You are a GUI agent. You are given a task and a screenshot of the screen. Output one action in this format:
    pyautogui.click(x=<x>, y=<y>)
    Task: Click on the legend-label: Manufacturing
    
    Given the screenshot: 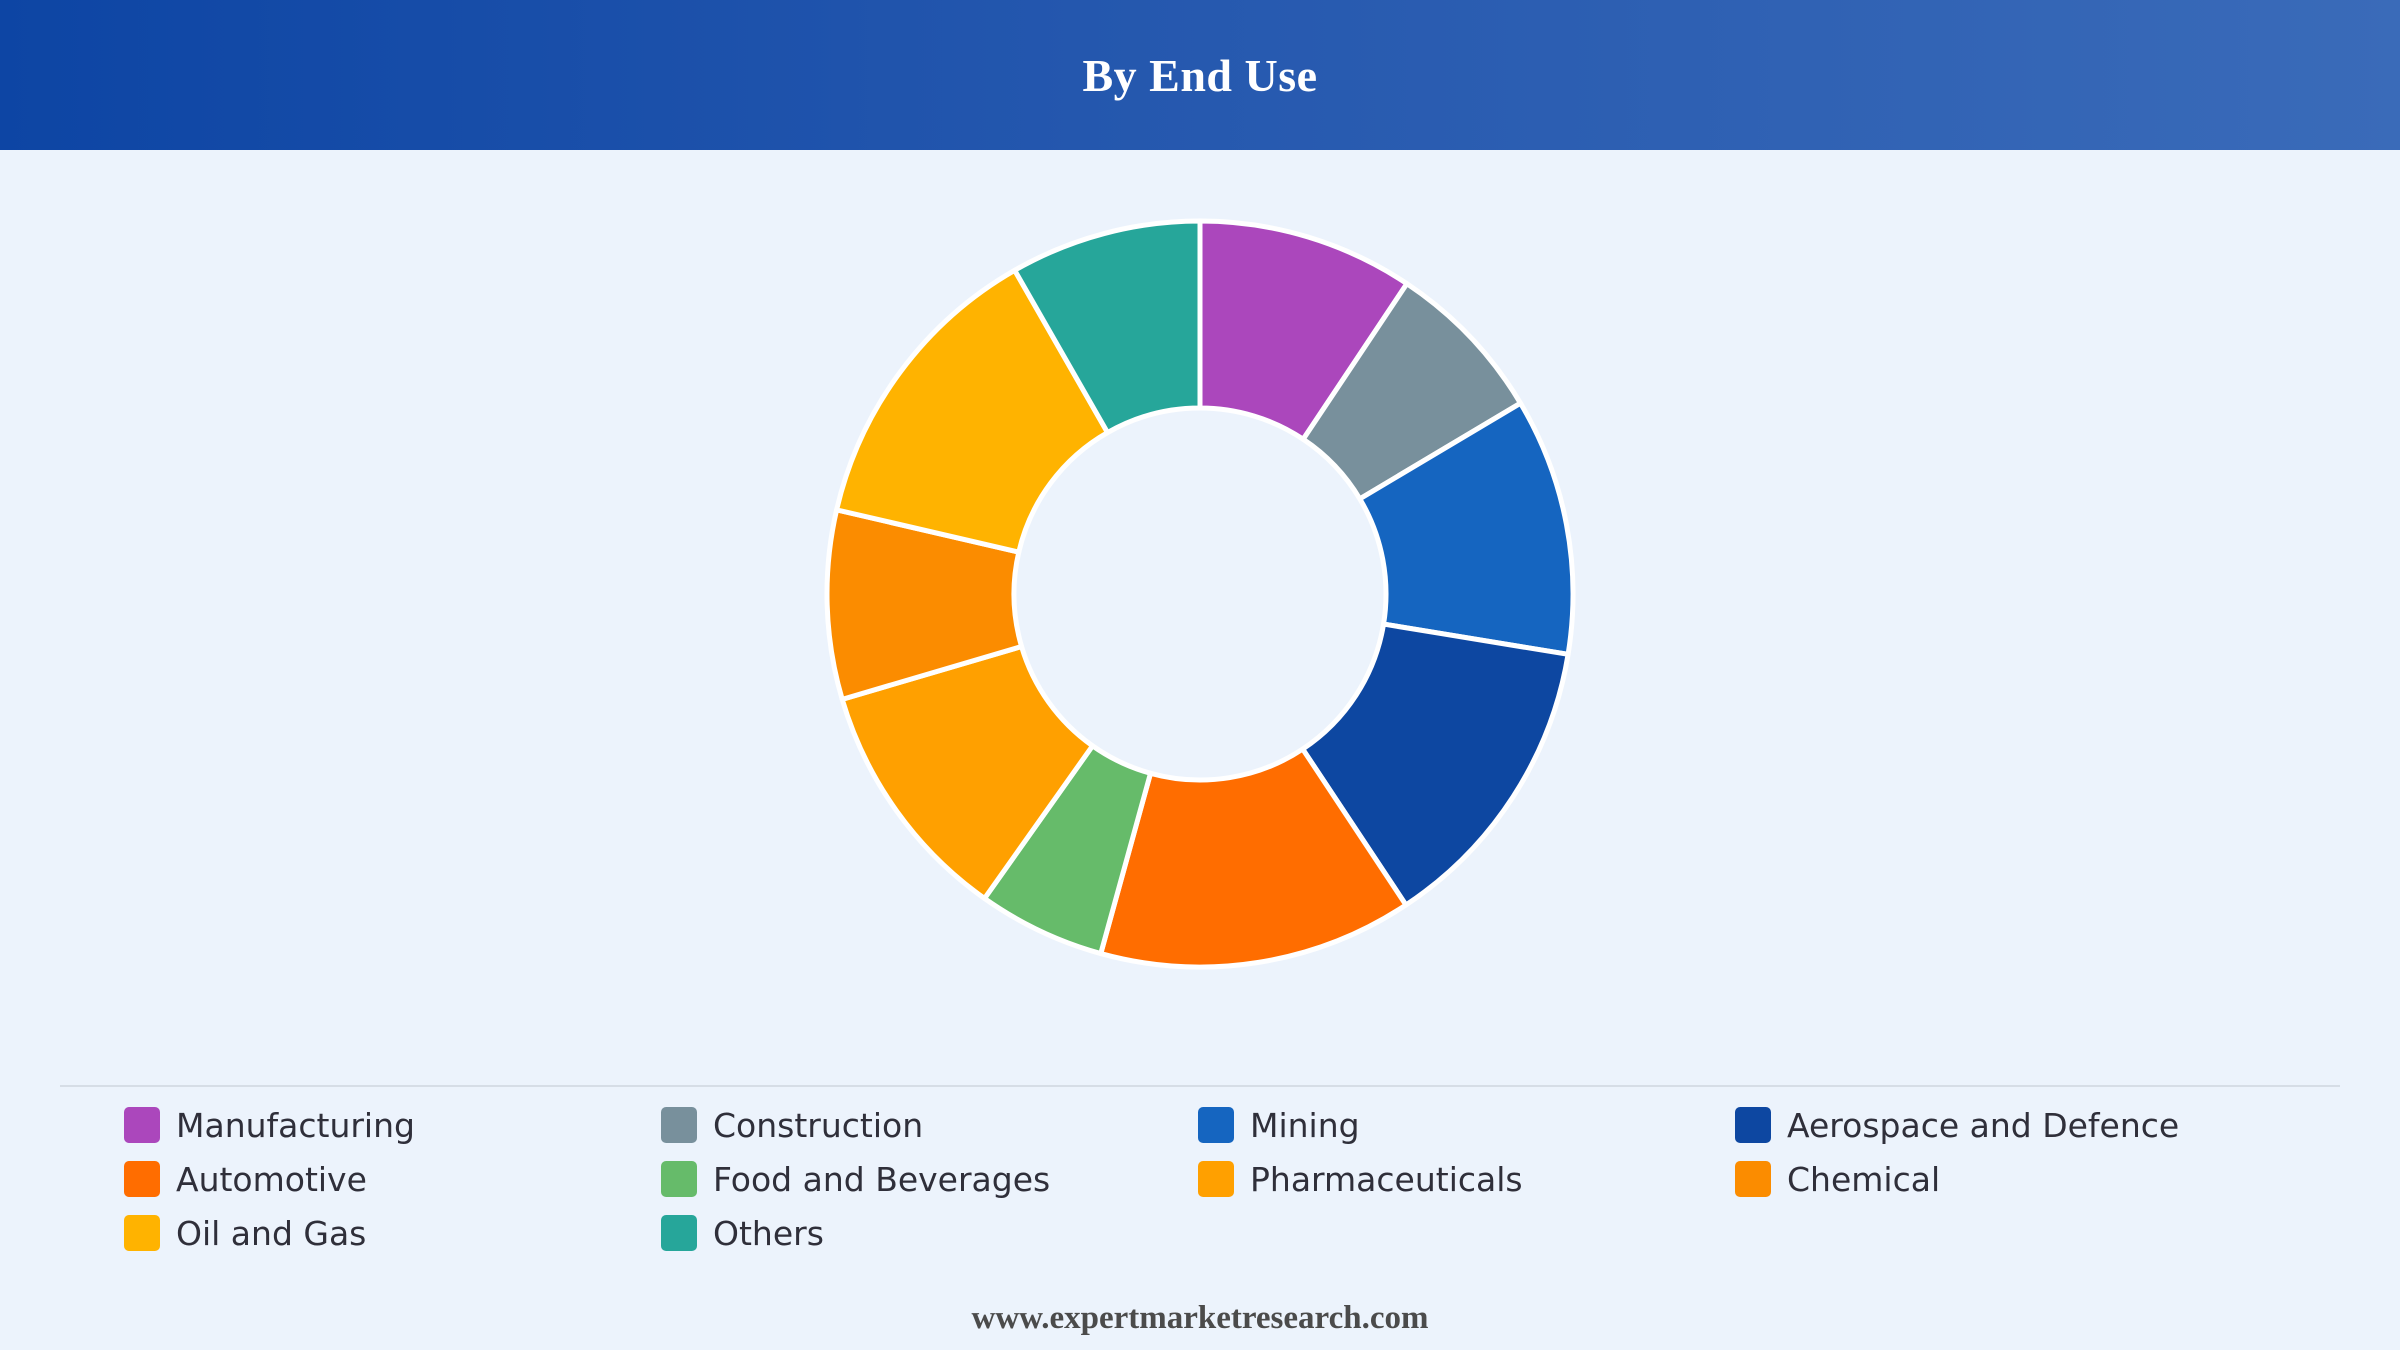 What is the action you would take?
    pyautogui.click(x=295, y=1125)
    